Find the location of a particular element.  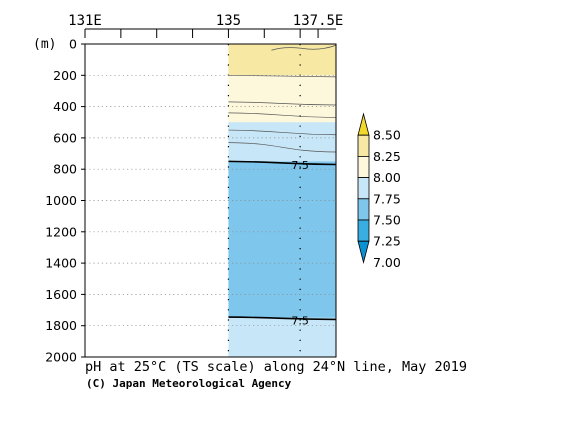

contour-label-0: 7.5 is located at coordinates (300, 165).